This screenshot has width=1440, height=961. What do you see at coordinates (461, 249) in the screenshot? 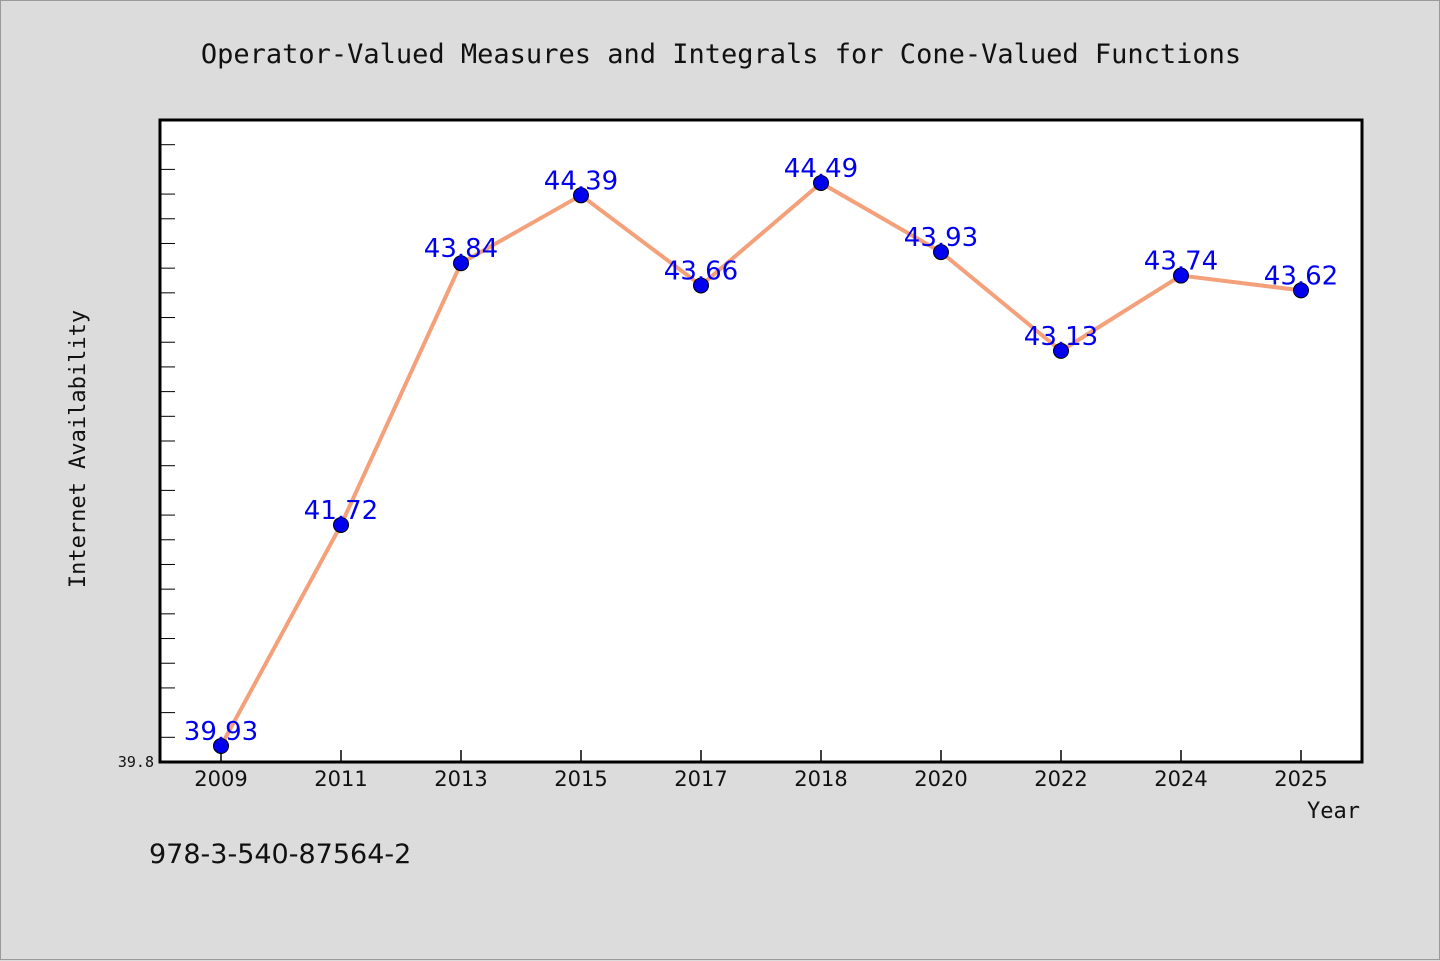
I see `data-label-2013: 43.84` at bounding box center [461, 249].